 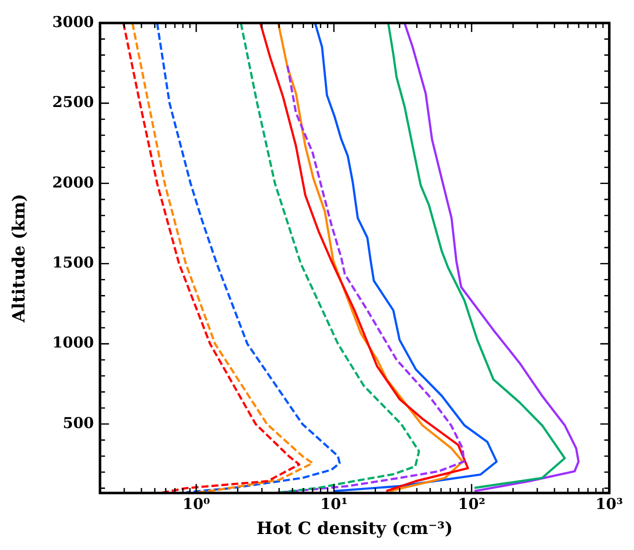 What do you see at coordinates (73, 182) in the screenshot?
I see `y-tick-label: 2000` at bounding box center [73, 182].